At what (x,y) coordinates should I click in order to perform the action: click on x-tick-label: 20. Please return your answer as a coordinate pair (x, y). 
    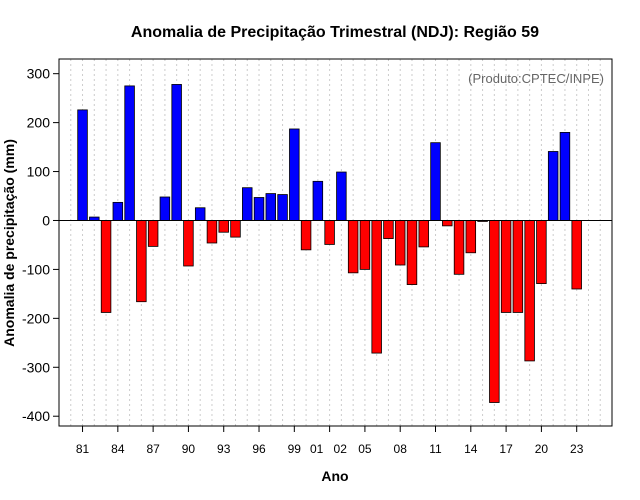
    Looking at the image, I should click on (542, 449).